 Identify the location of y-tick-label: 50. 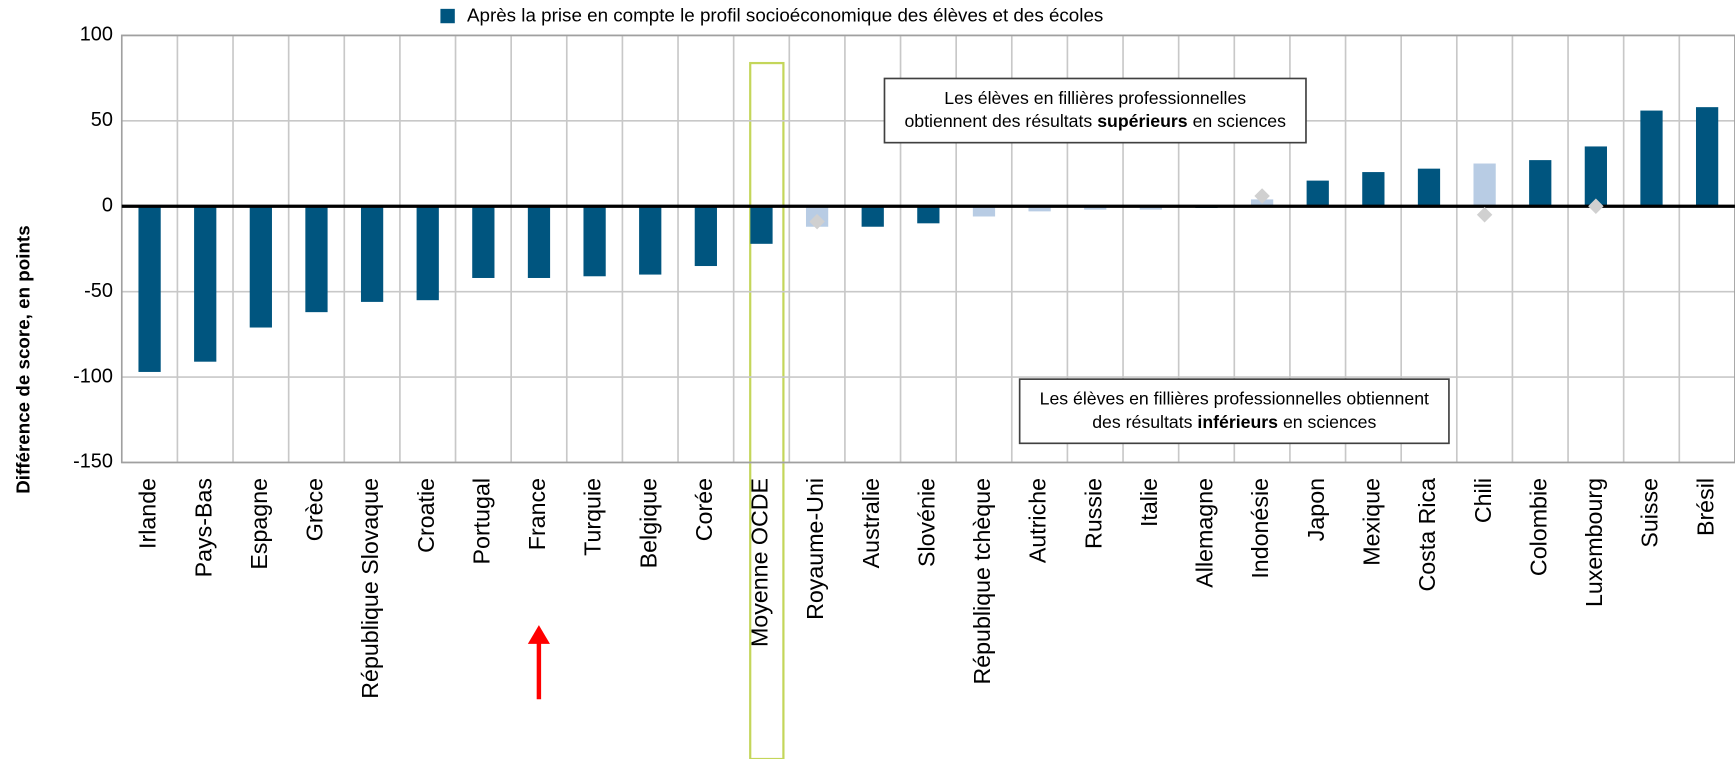
(102, 120).